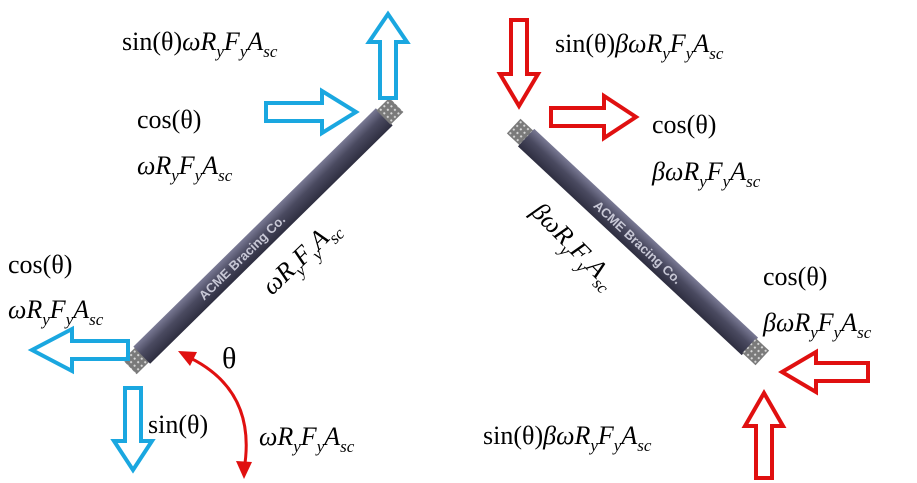 The width and height of the screenshot is (917, 483). I want to click on arrow-left-red-icon, so click(824, 372).